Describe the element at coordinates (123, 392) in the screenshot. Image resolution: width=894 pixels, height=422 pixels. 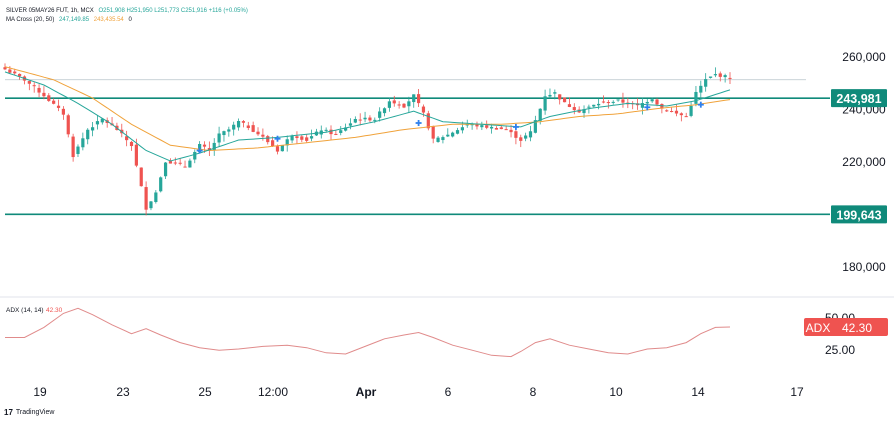
I see `x-tick-label: 23` at that location.